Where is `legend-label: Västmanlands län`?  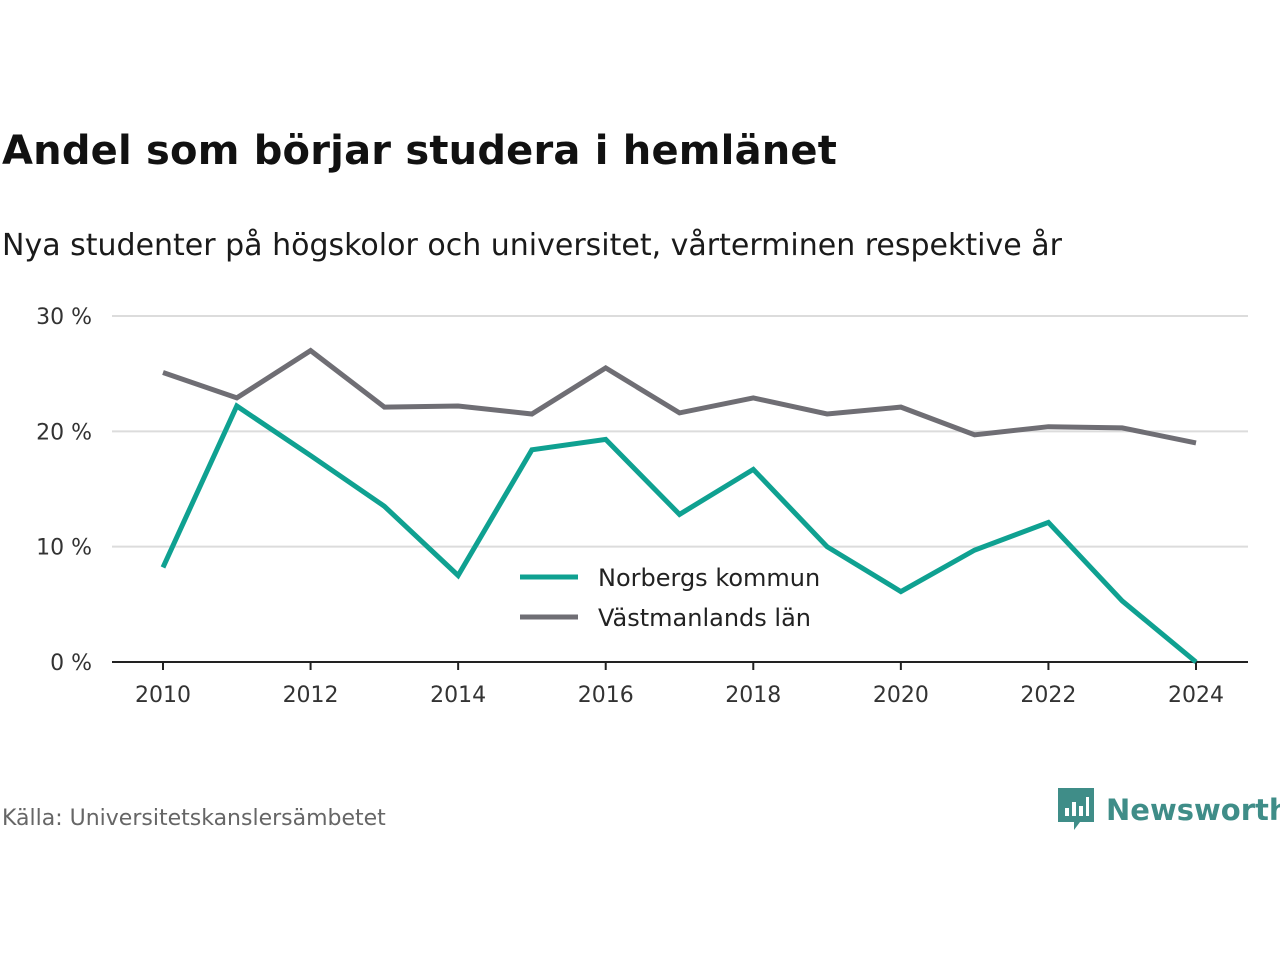 legend-label: Västmanlands län is located at coordinates (704, 618).